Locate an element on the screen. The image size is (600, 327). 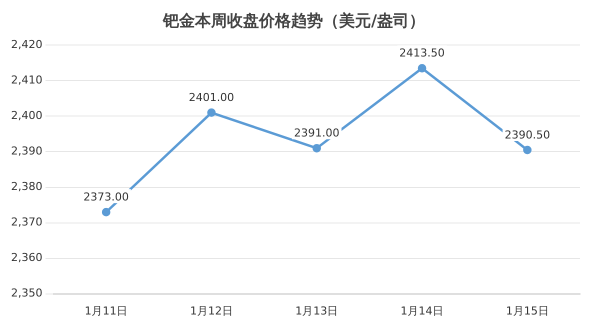
data-label: 2413.50 is located at coordinates (422, 53).